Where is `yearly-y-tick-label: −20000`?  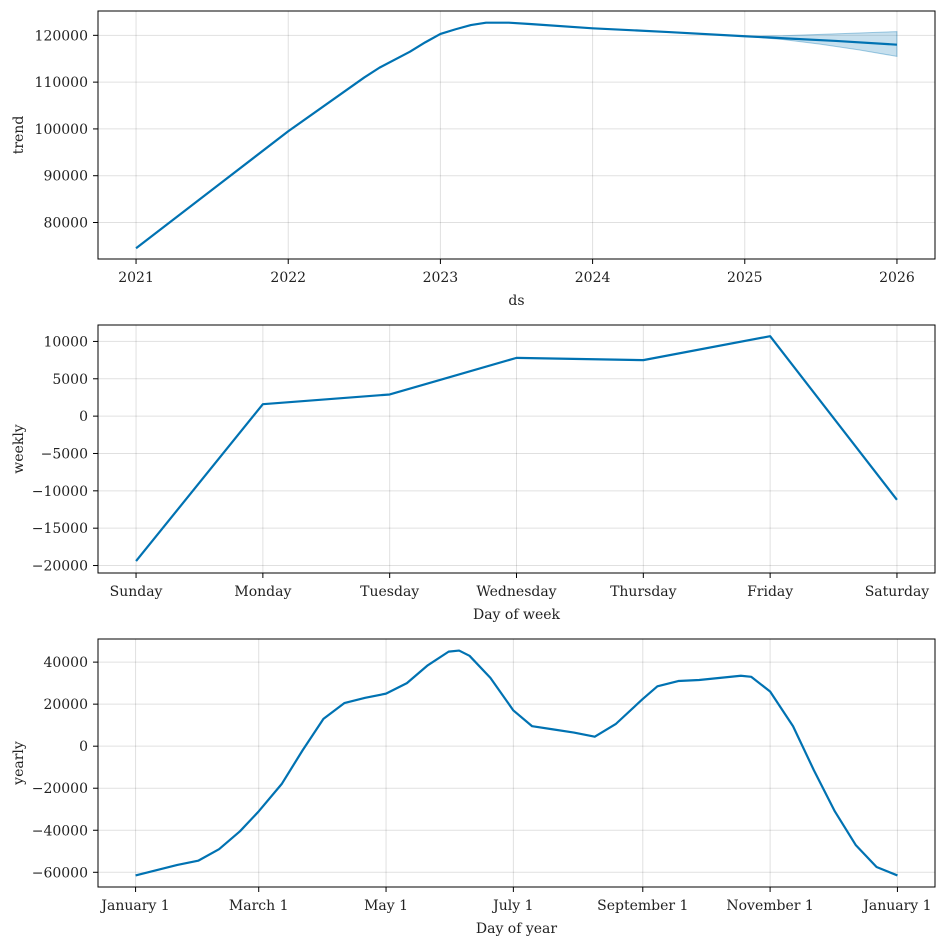 yearly-y-tick-label: −20000 is located at coordinates (60, 789).